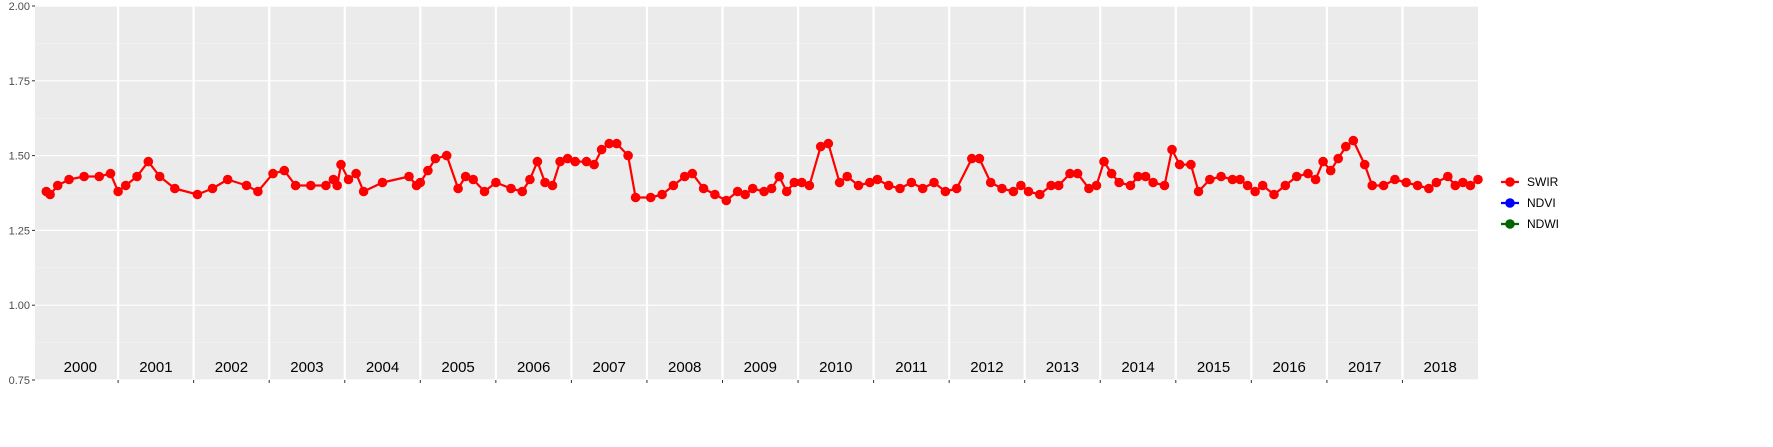 The height and width of the screenshot is (447, 1773). I want to click on year-label: 2015, so click(1213, 367).